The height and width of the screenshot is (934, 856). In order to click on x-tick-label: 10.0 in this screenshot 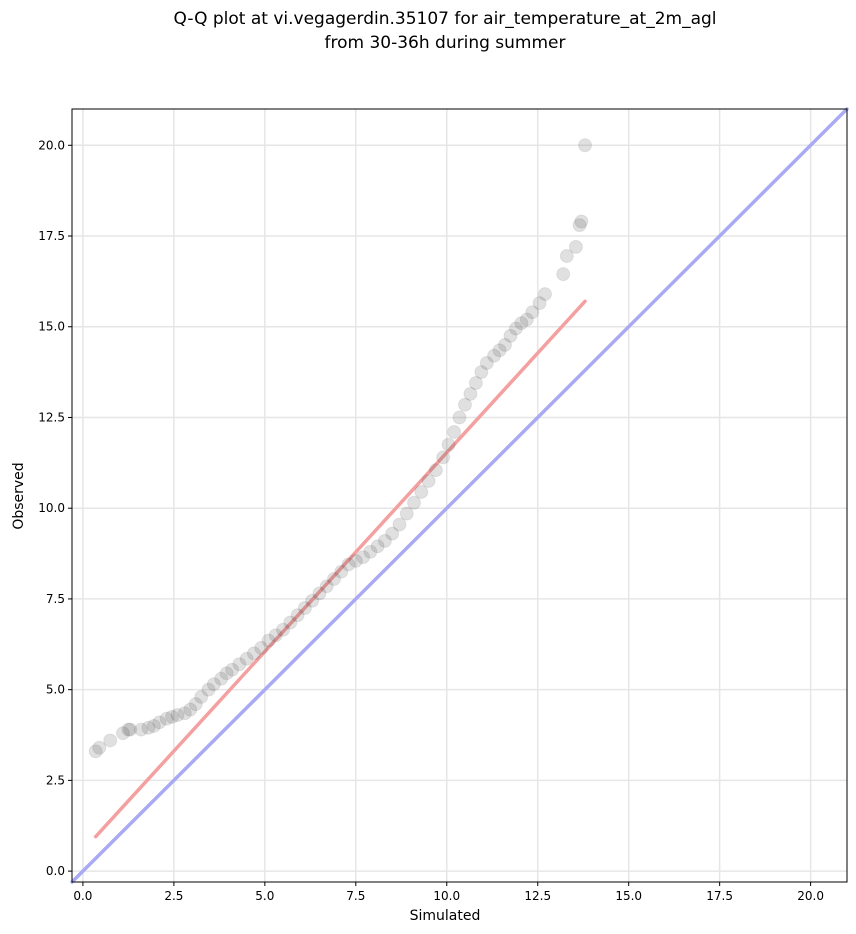, I will do `click(446, 896)`.